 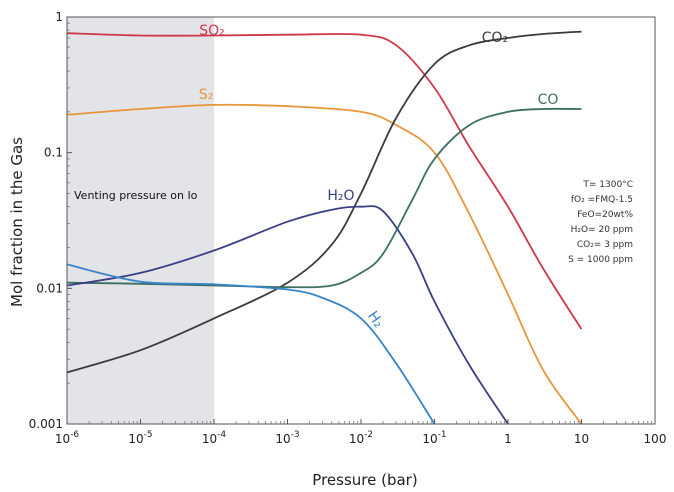 What do you see at coordinates (49, 288) in the screenshot?
I see `y-tick-label: 0.01` at bounding box center [49, 288].